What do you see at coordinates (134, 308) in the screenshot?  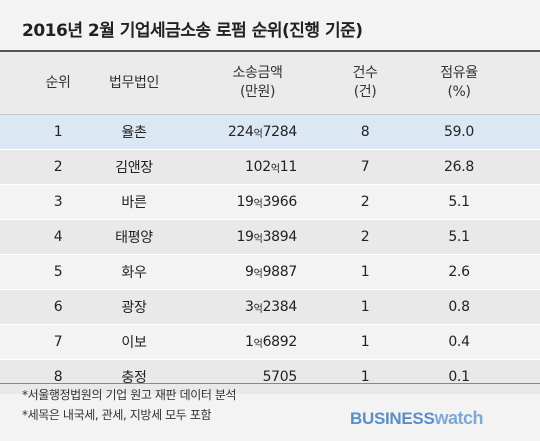 I see `cell-firm: 광장` at bounding box center [134, 308].